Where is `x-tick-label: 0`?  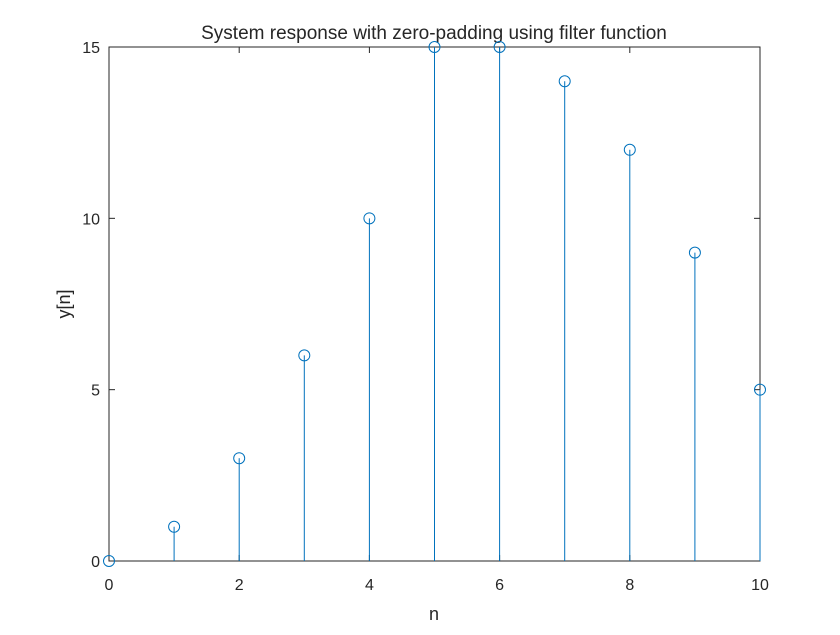 x-tick-label: 0 is located at coordinates (109, 585).